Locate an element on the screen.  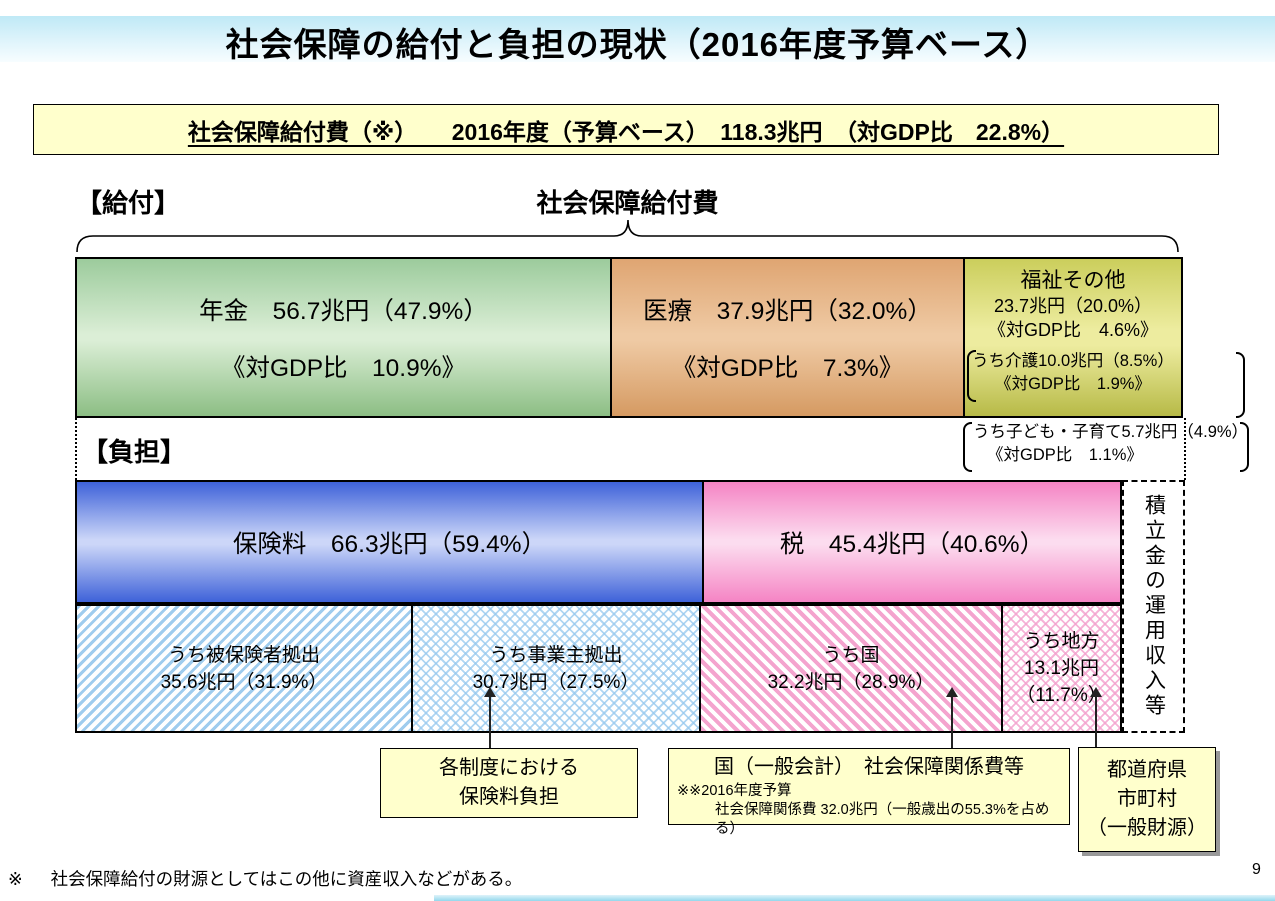
callout-national-note1: ※※2016年度予算 is located at coordinates (734, 791).